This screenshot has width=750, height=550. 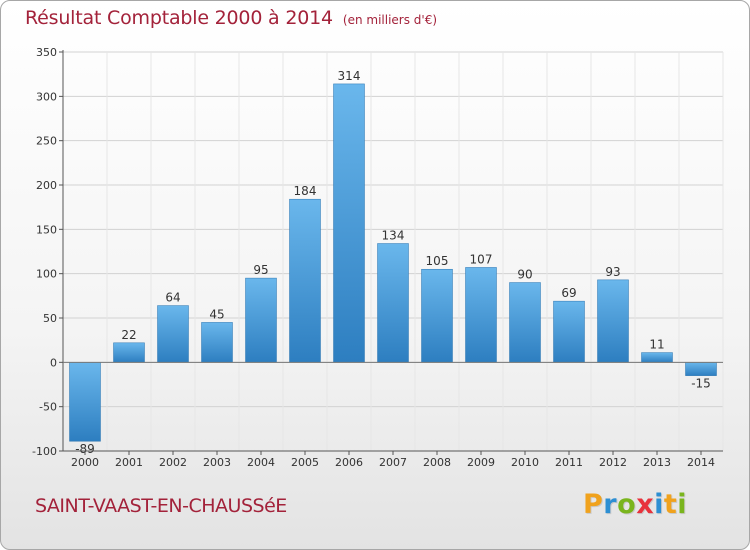 What do you see at coordinates (305, 462) in the screenshot?
I see `x-tick-label: 2005` at bounding box center [305, 462].